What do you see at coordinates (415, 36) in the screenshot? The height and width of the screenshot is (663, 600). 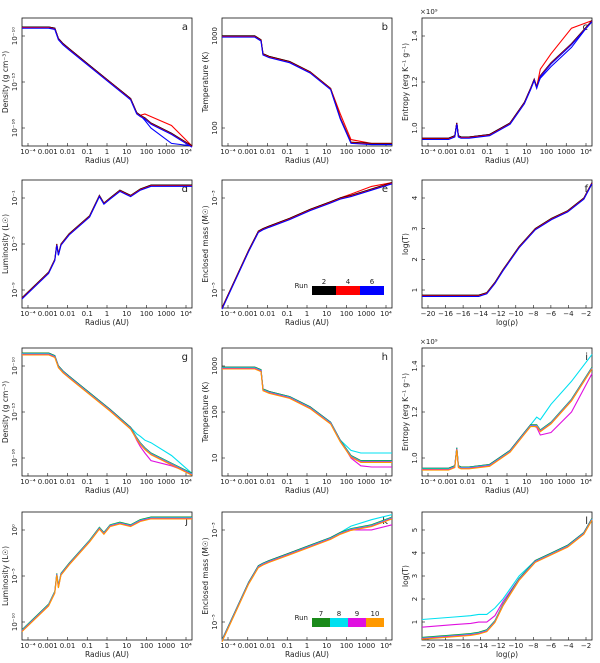 I see `y-tick-label: 1.4` at bounding box center [415, 36].